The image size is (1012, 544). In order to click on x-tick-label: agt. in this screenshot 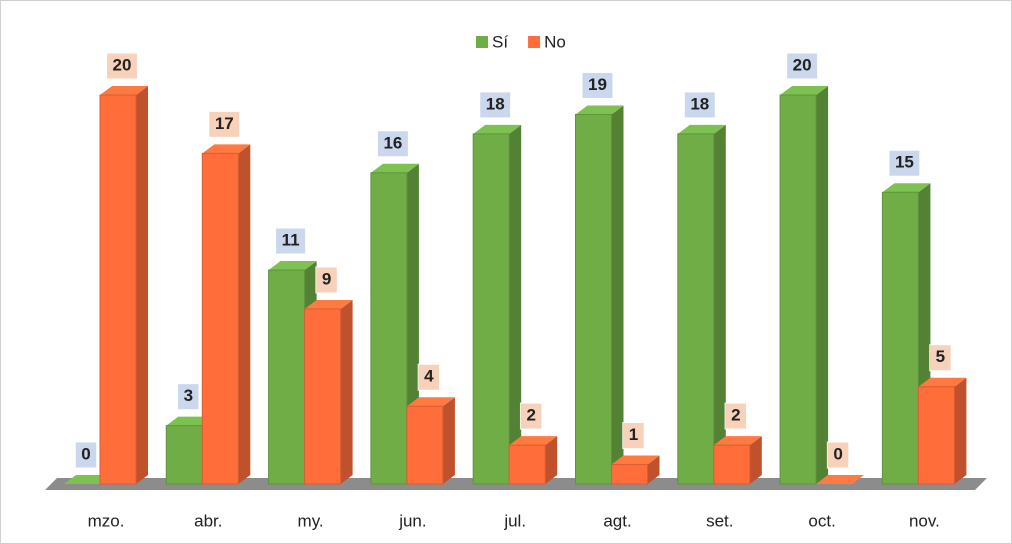, I will do `click(617, 520)`.